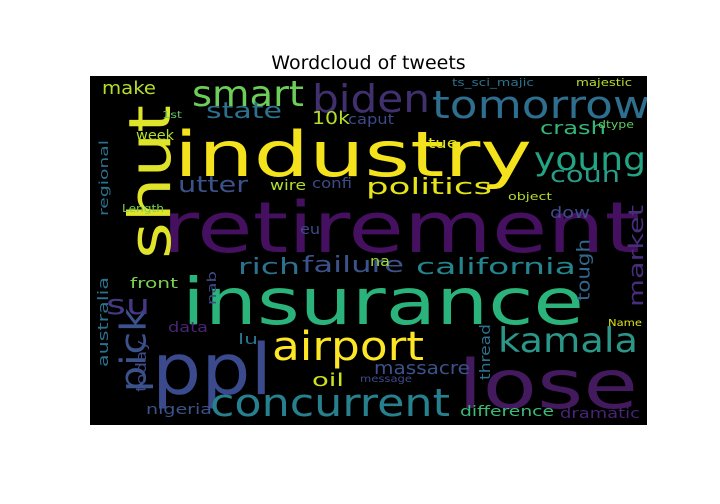  What do you see at coordinates (590, 159) in the screenshot?
I see `word-young: young` at bounding box center [590, 159].